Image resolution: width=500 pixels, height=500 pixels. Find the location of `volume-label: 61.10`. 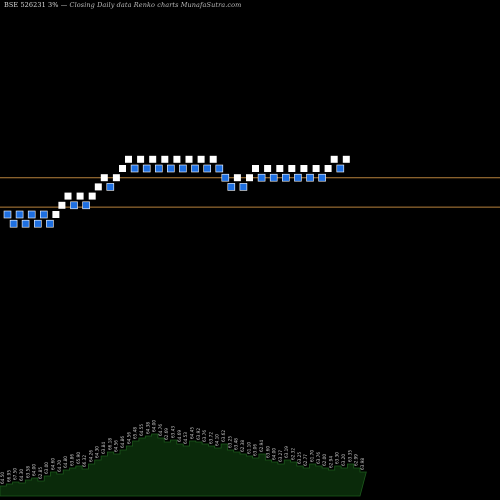

volume-label: 61.10 is located at coordinates (248, 448).